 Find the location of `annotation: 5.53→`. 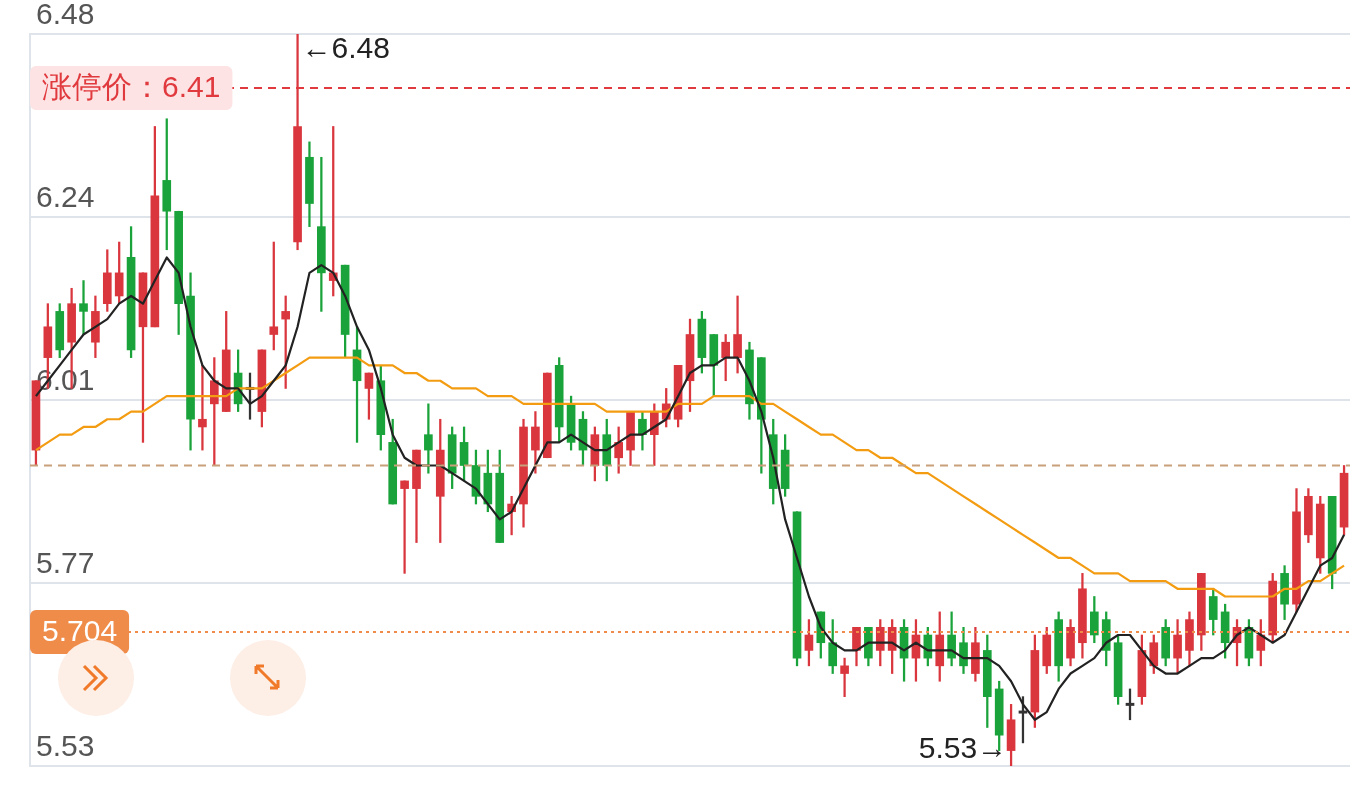

annotation: 5.53→ is located at coordinates (963, 748).